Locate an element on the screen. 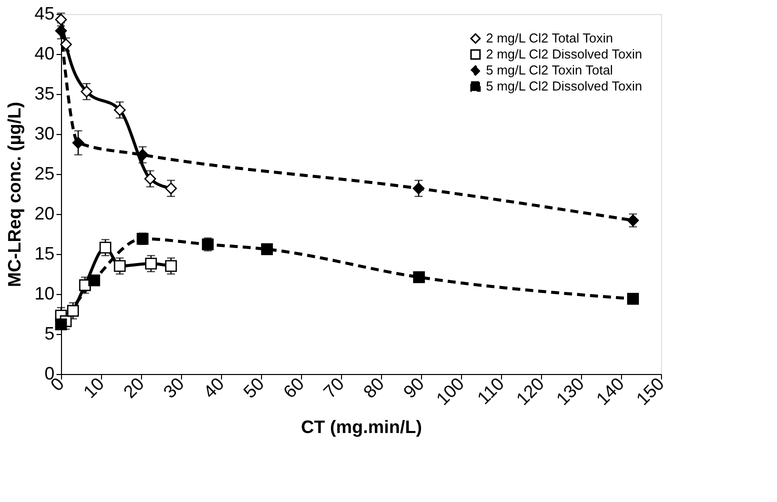 The image size is (777, 502). legend-label: 2 mg/L Cl2 Total Toxin is located at coordinates (549, 38).